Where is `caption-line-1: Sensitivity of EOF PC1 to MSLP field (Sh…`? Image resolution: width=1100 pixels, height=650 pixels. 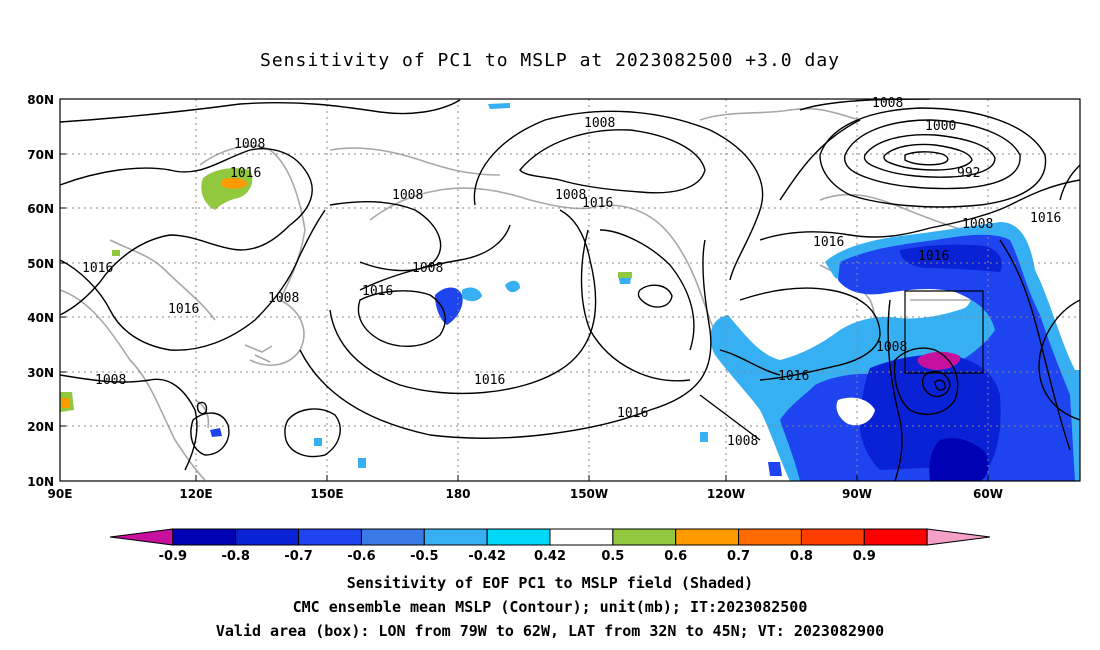 caption-line-1: Sensitivity of EOF PC1 to MSLP field (Sh… is located at coordinates (550, 583).